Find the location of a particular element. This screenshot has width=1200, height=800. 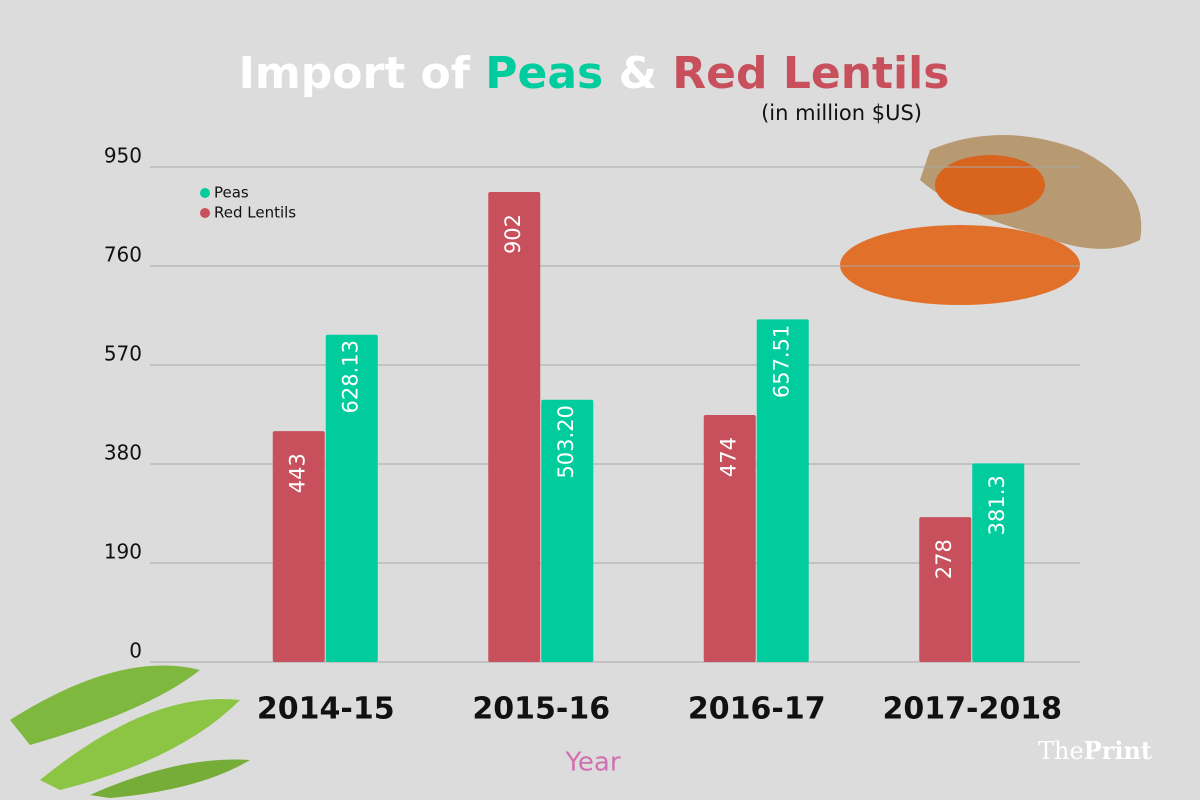

watermark-text: ThePrint is located at coordinates (1095, 750).